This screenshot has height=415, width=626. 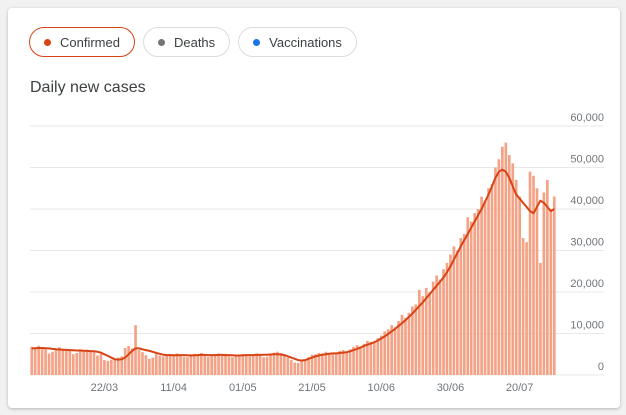 I want to click on chart-title: Daily new cases, so click(x=88, y=87).